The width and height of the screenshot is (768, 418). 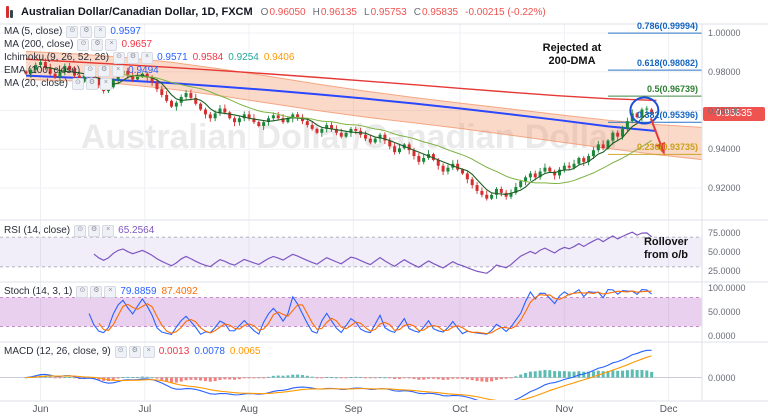 I want to click on annotation-rollover-from-ob: Rollover from o/b, so click(x=666, y=249).